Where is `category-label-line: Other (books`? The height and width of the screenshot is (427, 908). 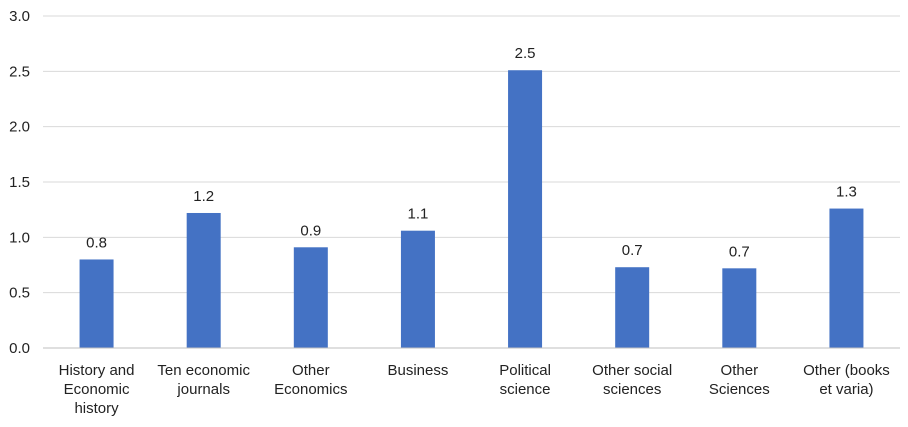
category-label-line: Other (books is located at coordinates (846, 370).